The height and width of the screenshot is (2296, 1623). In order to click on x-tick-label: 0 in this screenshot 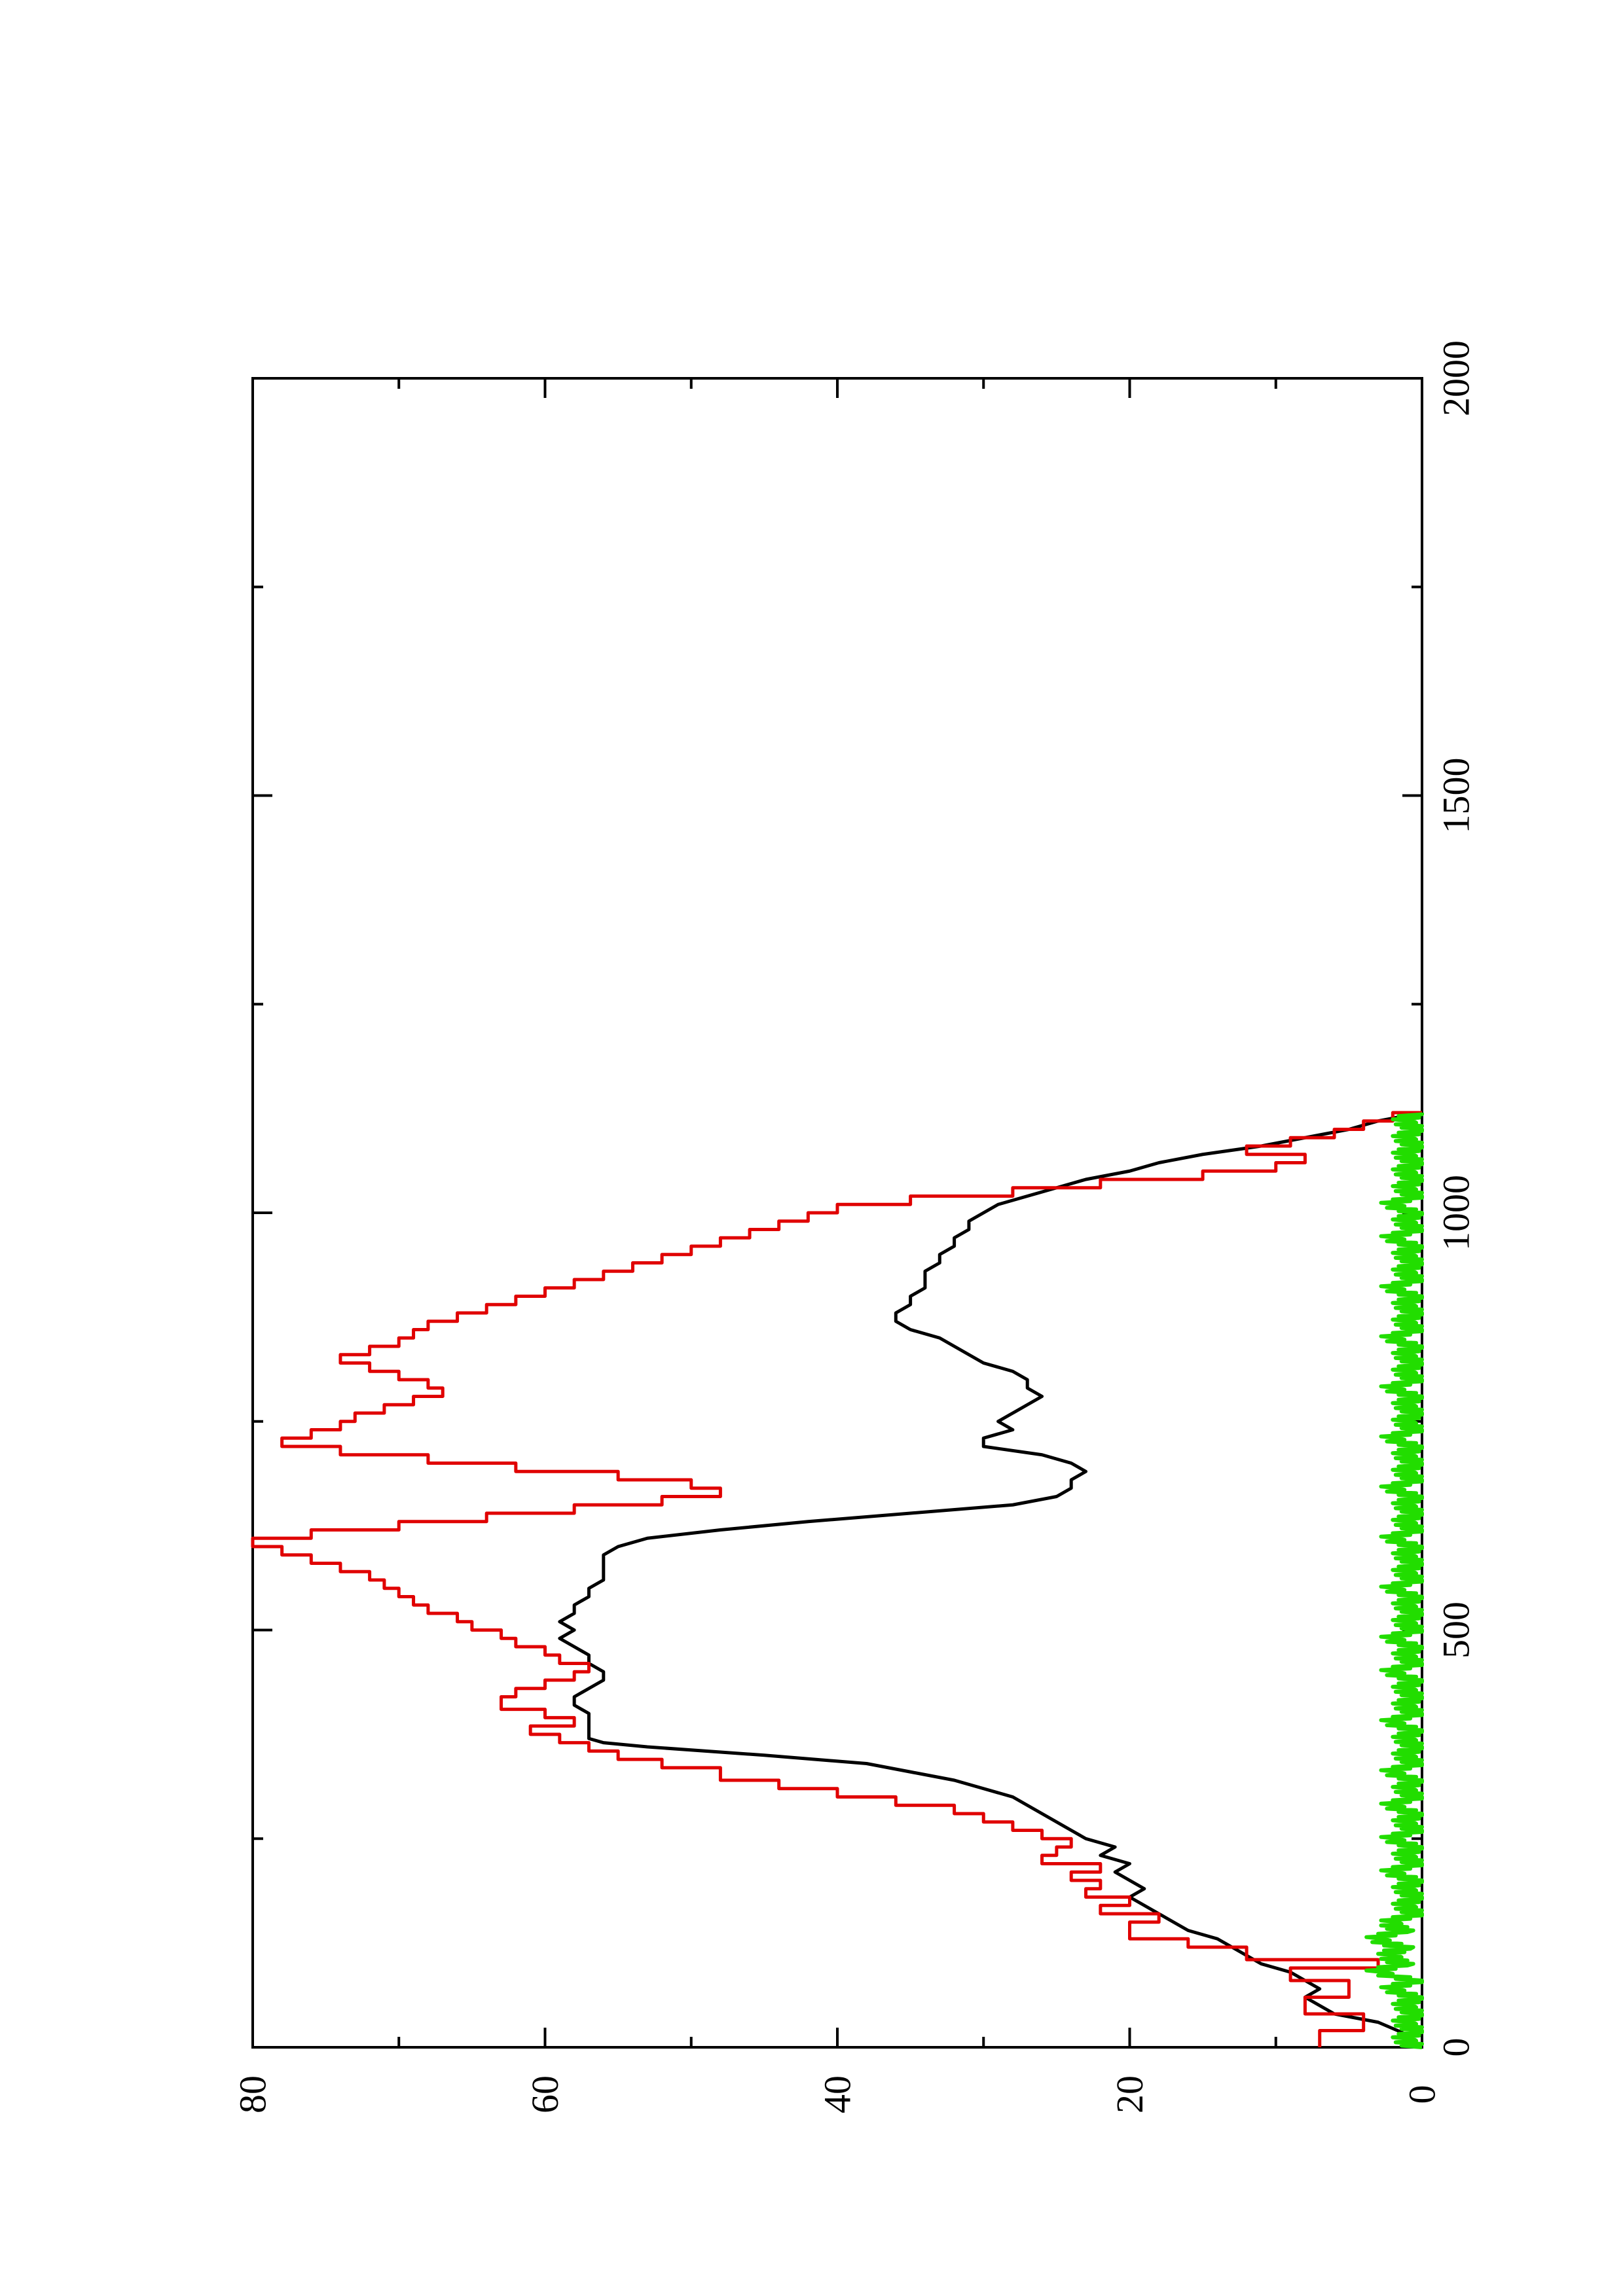, I will do `click(1456, 2047)`.